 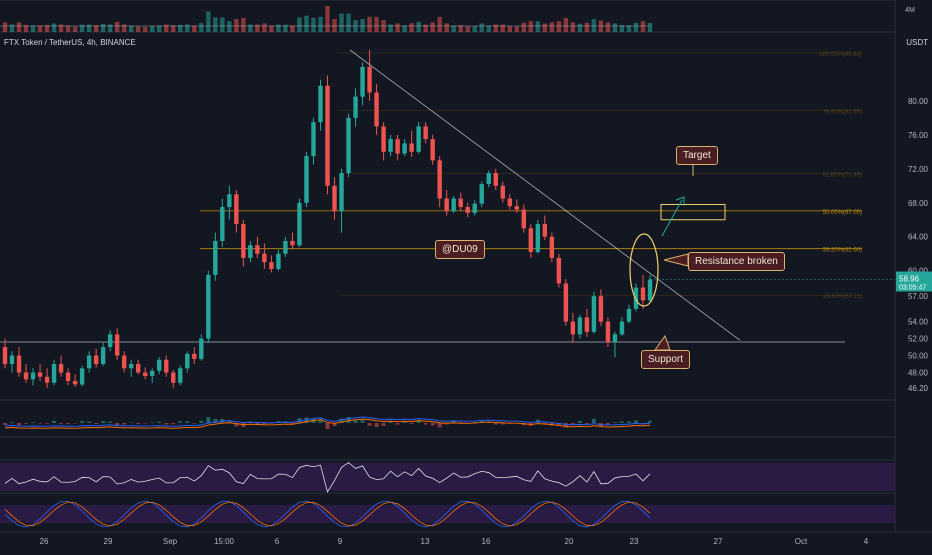 What do you see at coordinates (909, 279) in the screenshot?
I see `last-price-value: 58.96` at bounding box center [909, 279].